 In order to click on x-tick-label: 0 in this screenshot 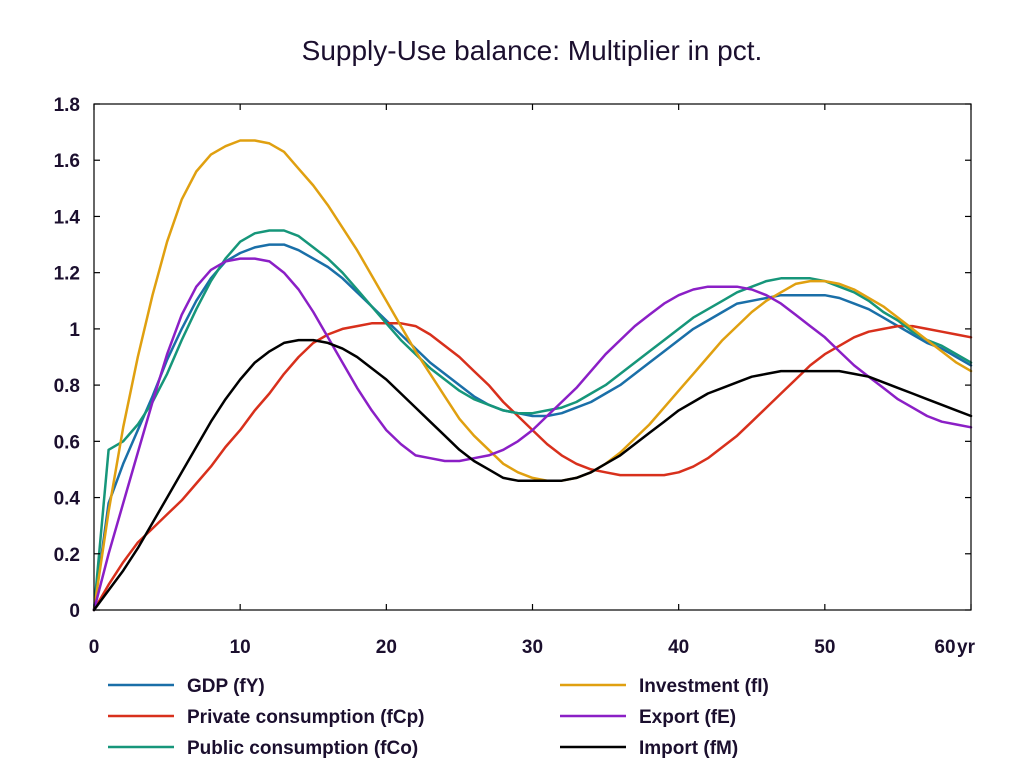, I will do `click(94, 647)`.